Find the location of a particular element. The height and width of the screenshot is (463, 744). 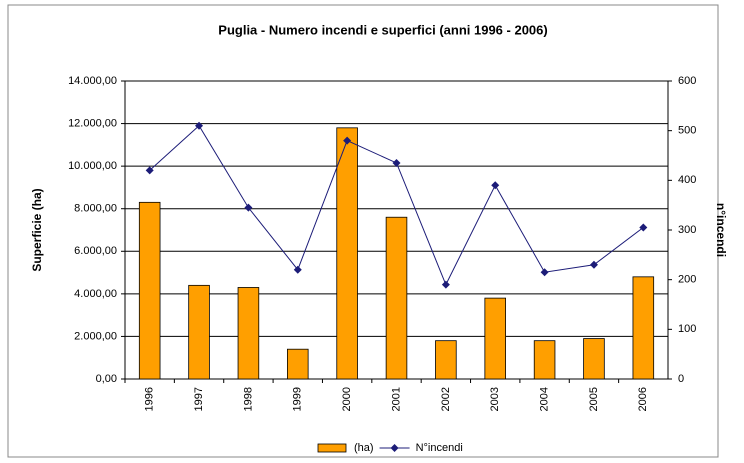

legend-label: N°incendi is located at coordinates (439, 448).